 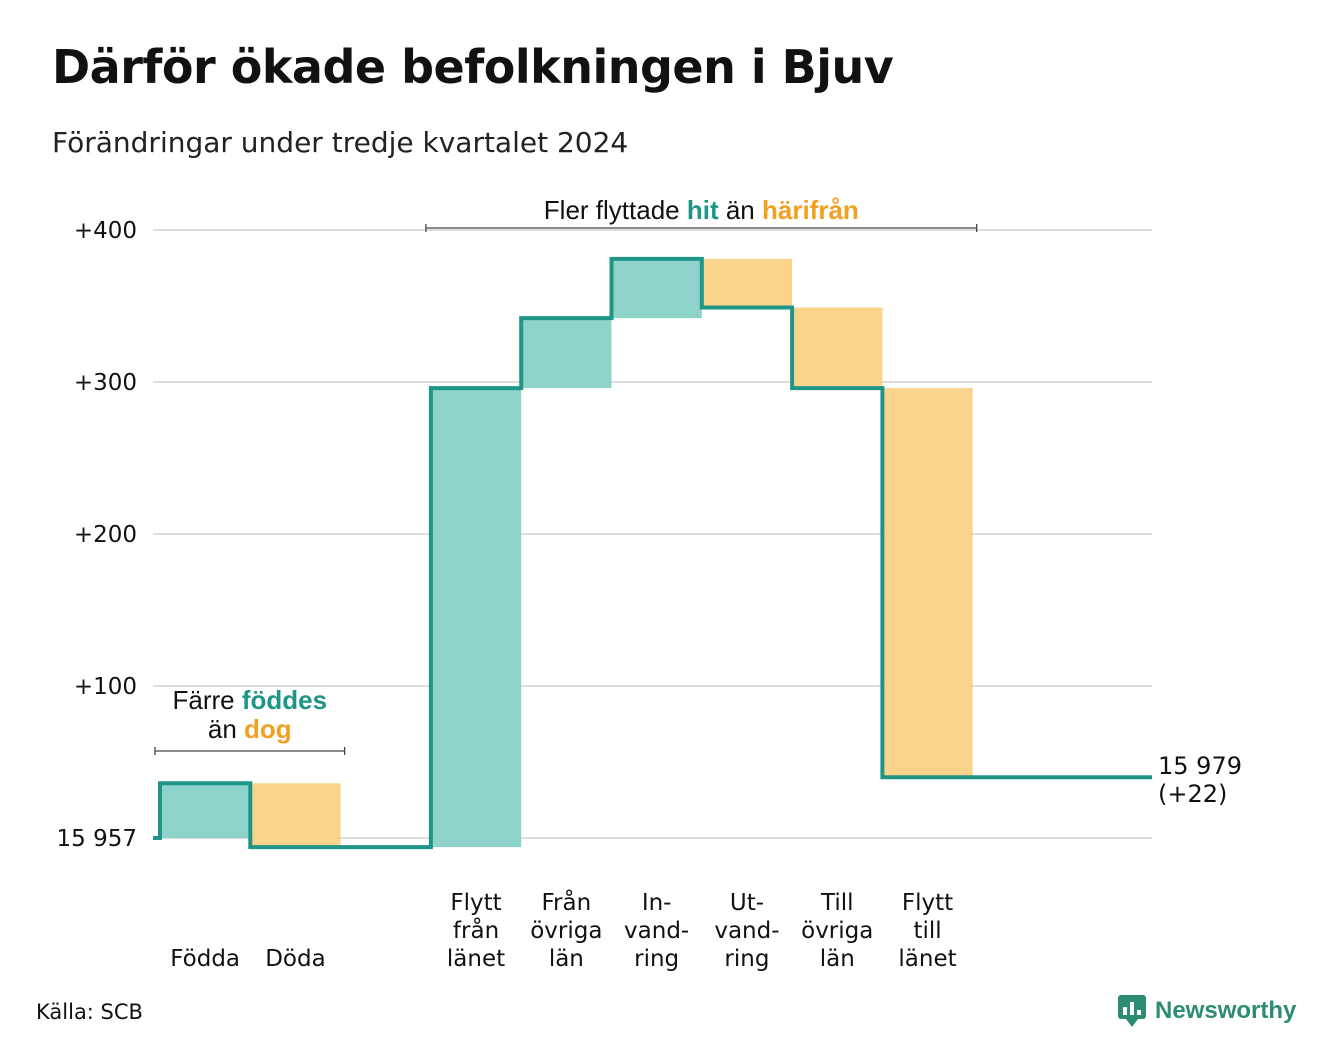 I want to click on chart-title: Därför ökade befolkningen i Bjuv, so click(x=473, y=67).